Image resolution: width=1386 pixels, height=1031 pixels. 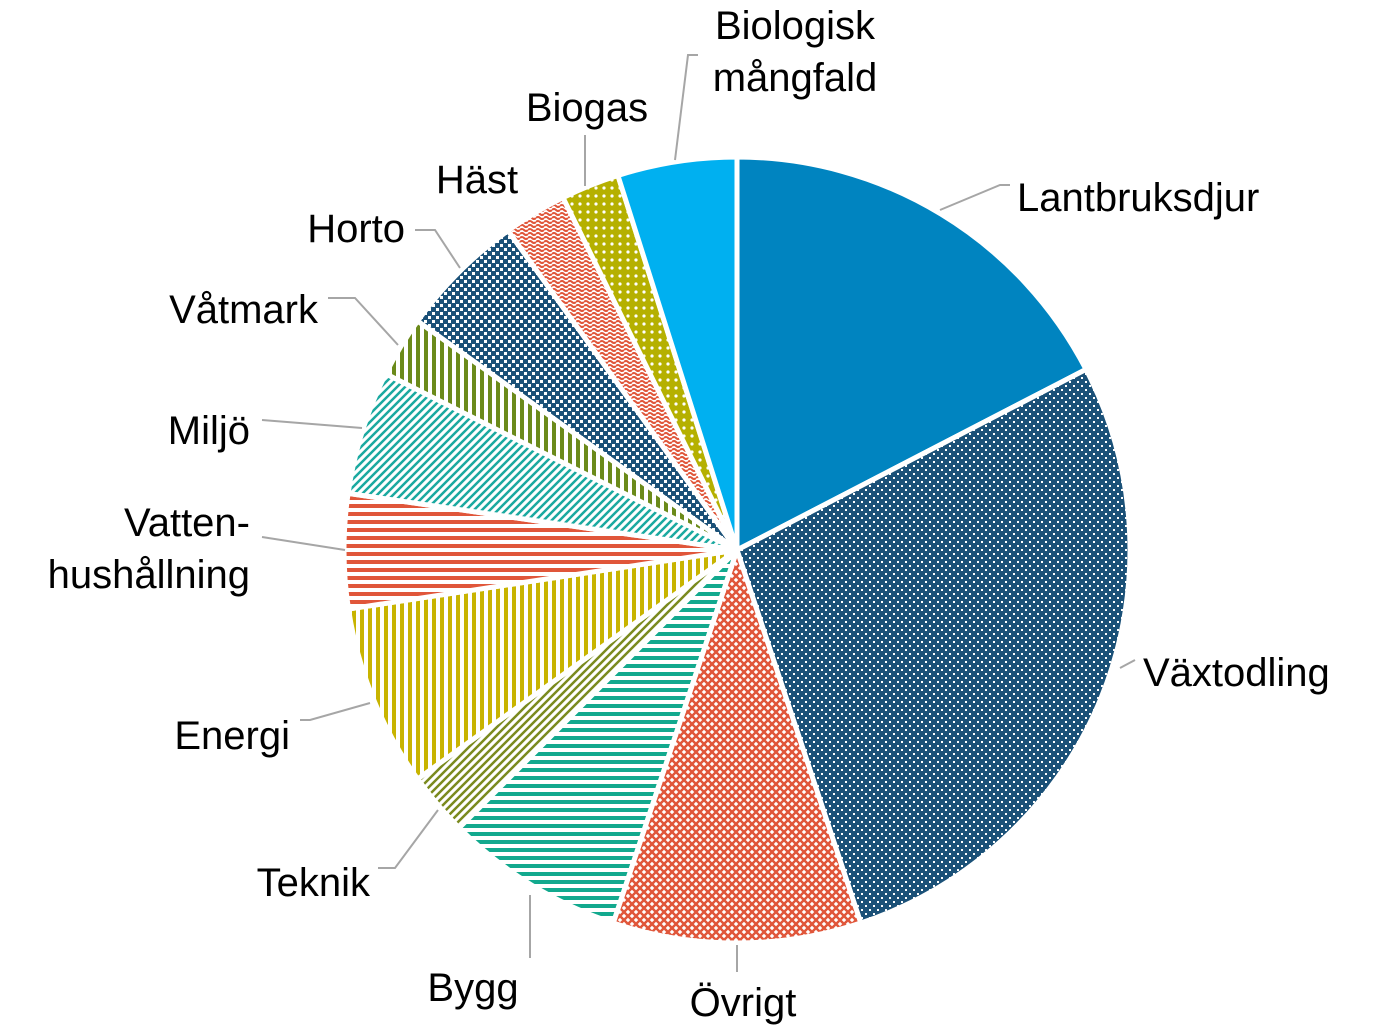 What do you see at coordinates (795, 52) in the screenshot?
I see `slice-label: Biologisk mångfald` at bounding box center [795, 52].